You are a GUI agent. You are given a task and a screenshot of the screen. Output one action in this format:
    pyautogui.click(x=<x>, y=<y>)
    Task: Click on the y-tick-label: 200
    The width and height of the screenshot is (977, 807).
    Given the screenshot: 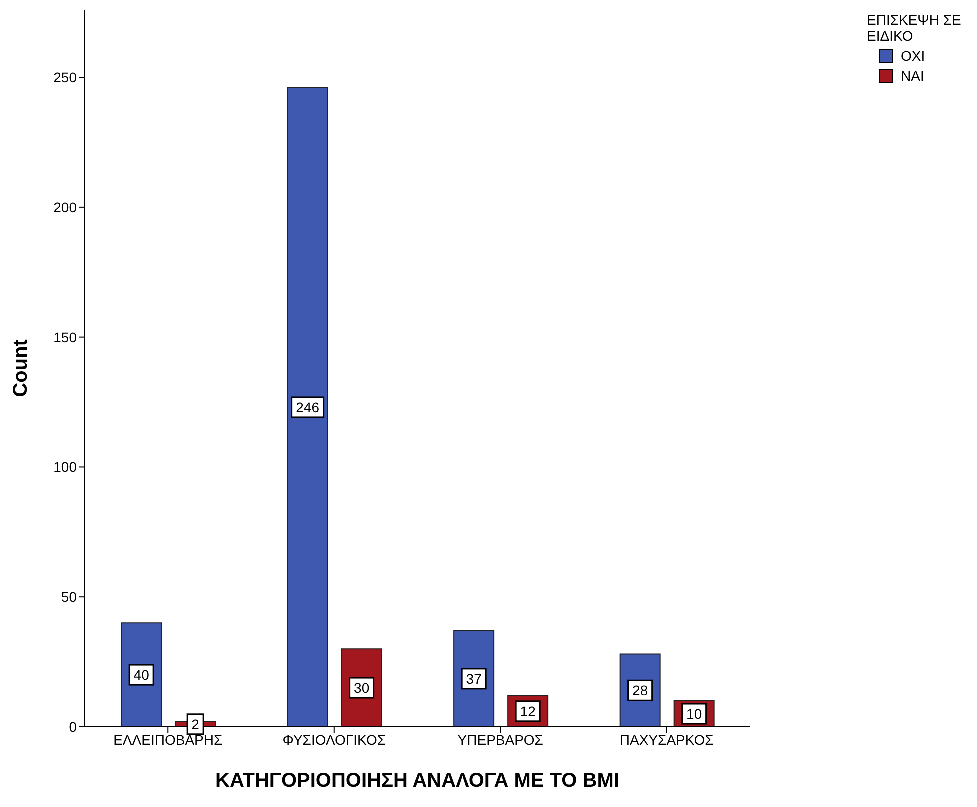 What is the action you would take?
    pyautogui.click(x=66, y=207)
    